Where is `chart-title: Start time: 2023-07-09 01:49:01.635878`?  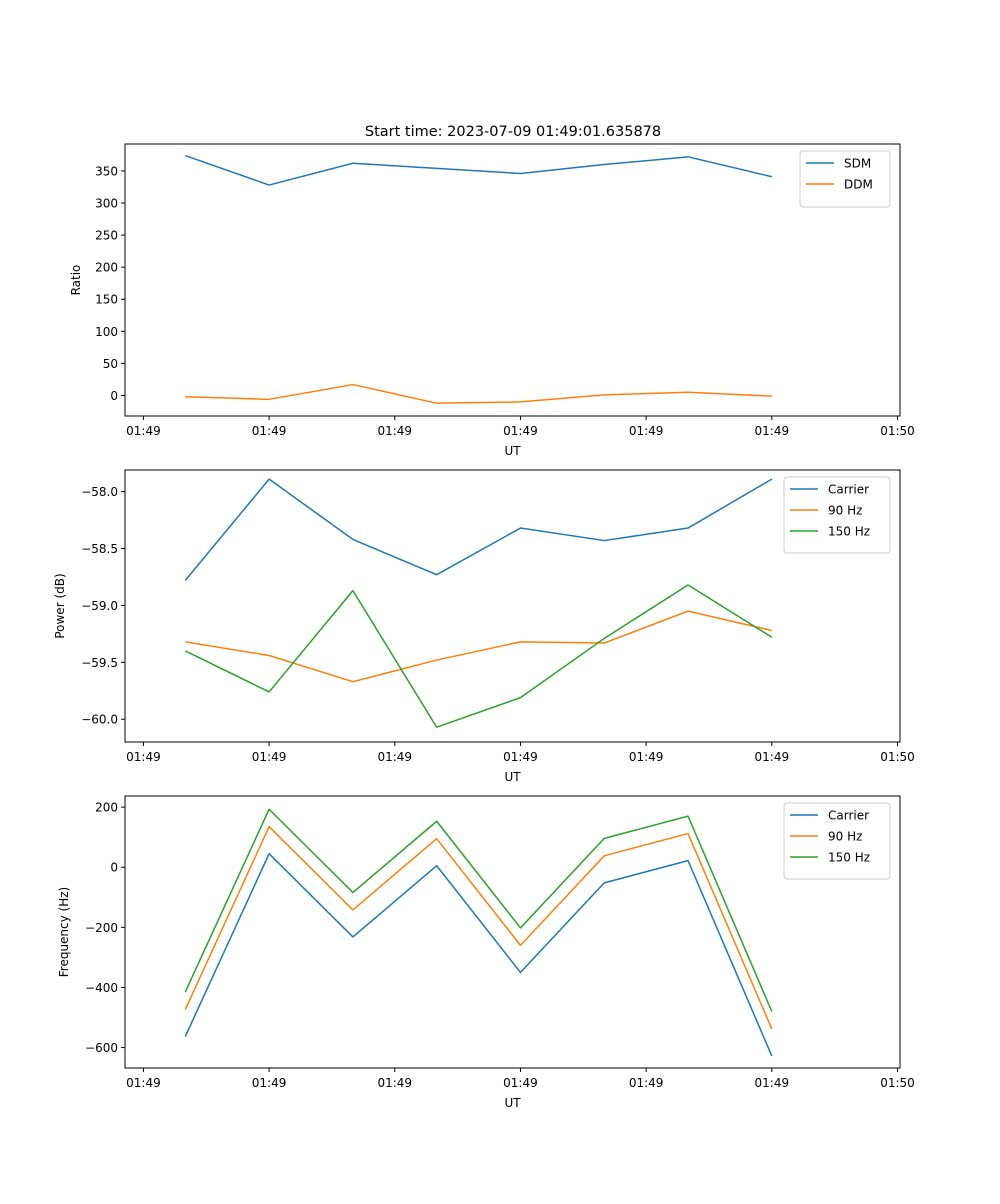 chart-title: Start time: 2023-07-09 01:49:01.635878 is located at coordinates (513, 132).